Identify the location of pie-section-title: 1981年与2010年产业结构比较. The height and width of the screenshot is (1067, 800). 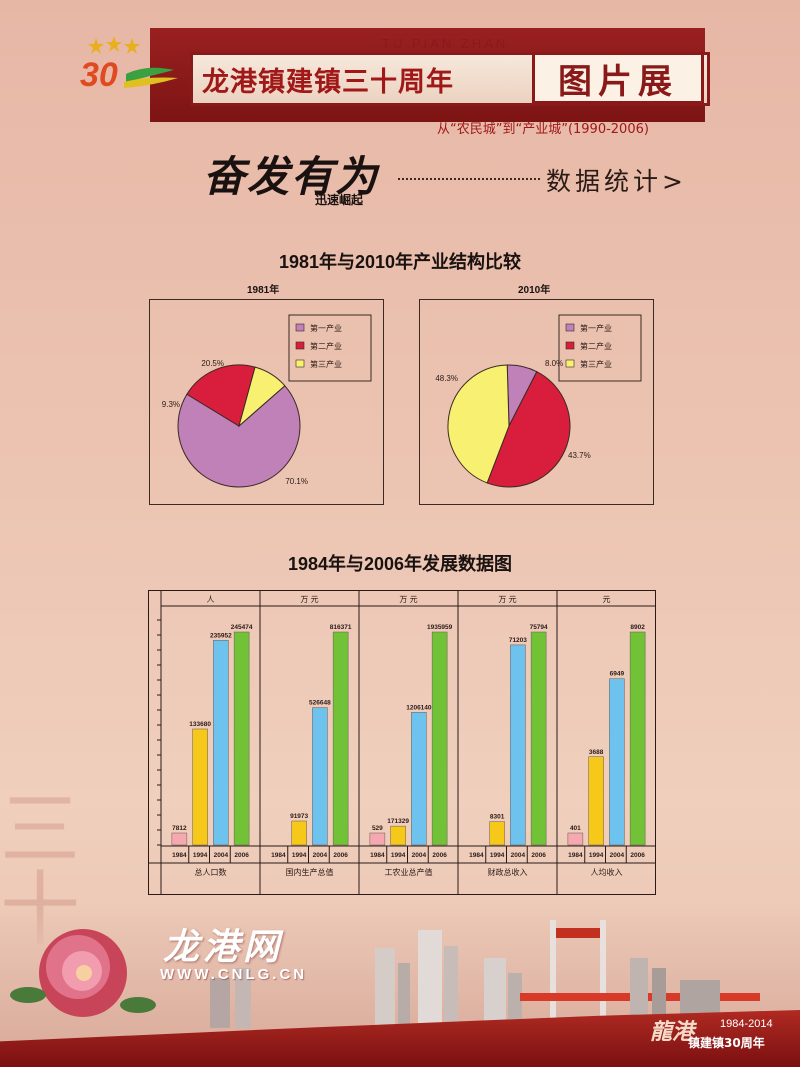
(400, 262).